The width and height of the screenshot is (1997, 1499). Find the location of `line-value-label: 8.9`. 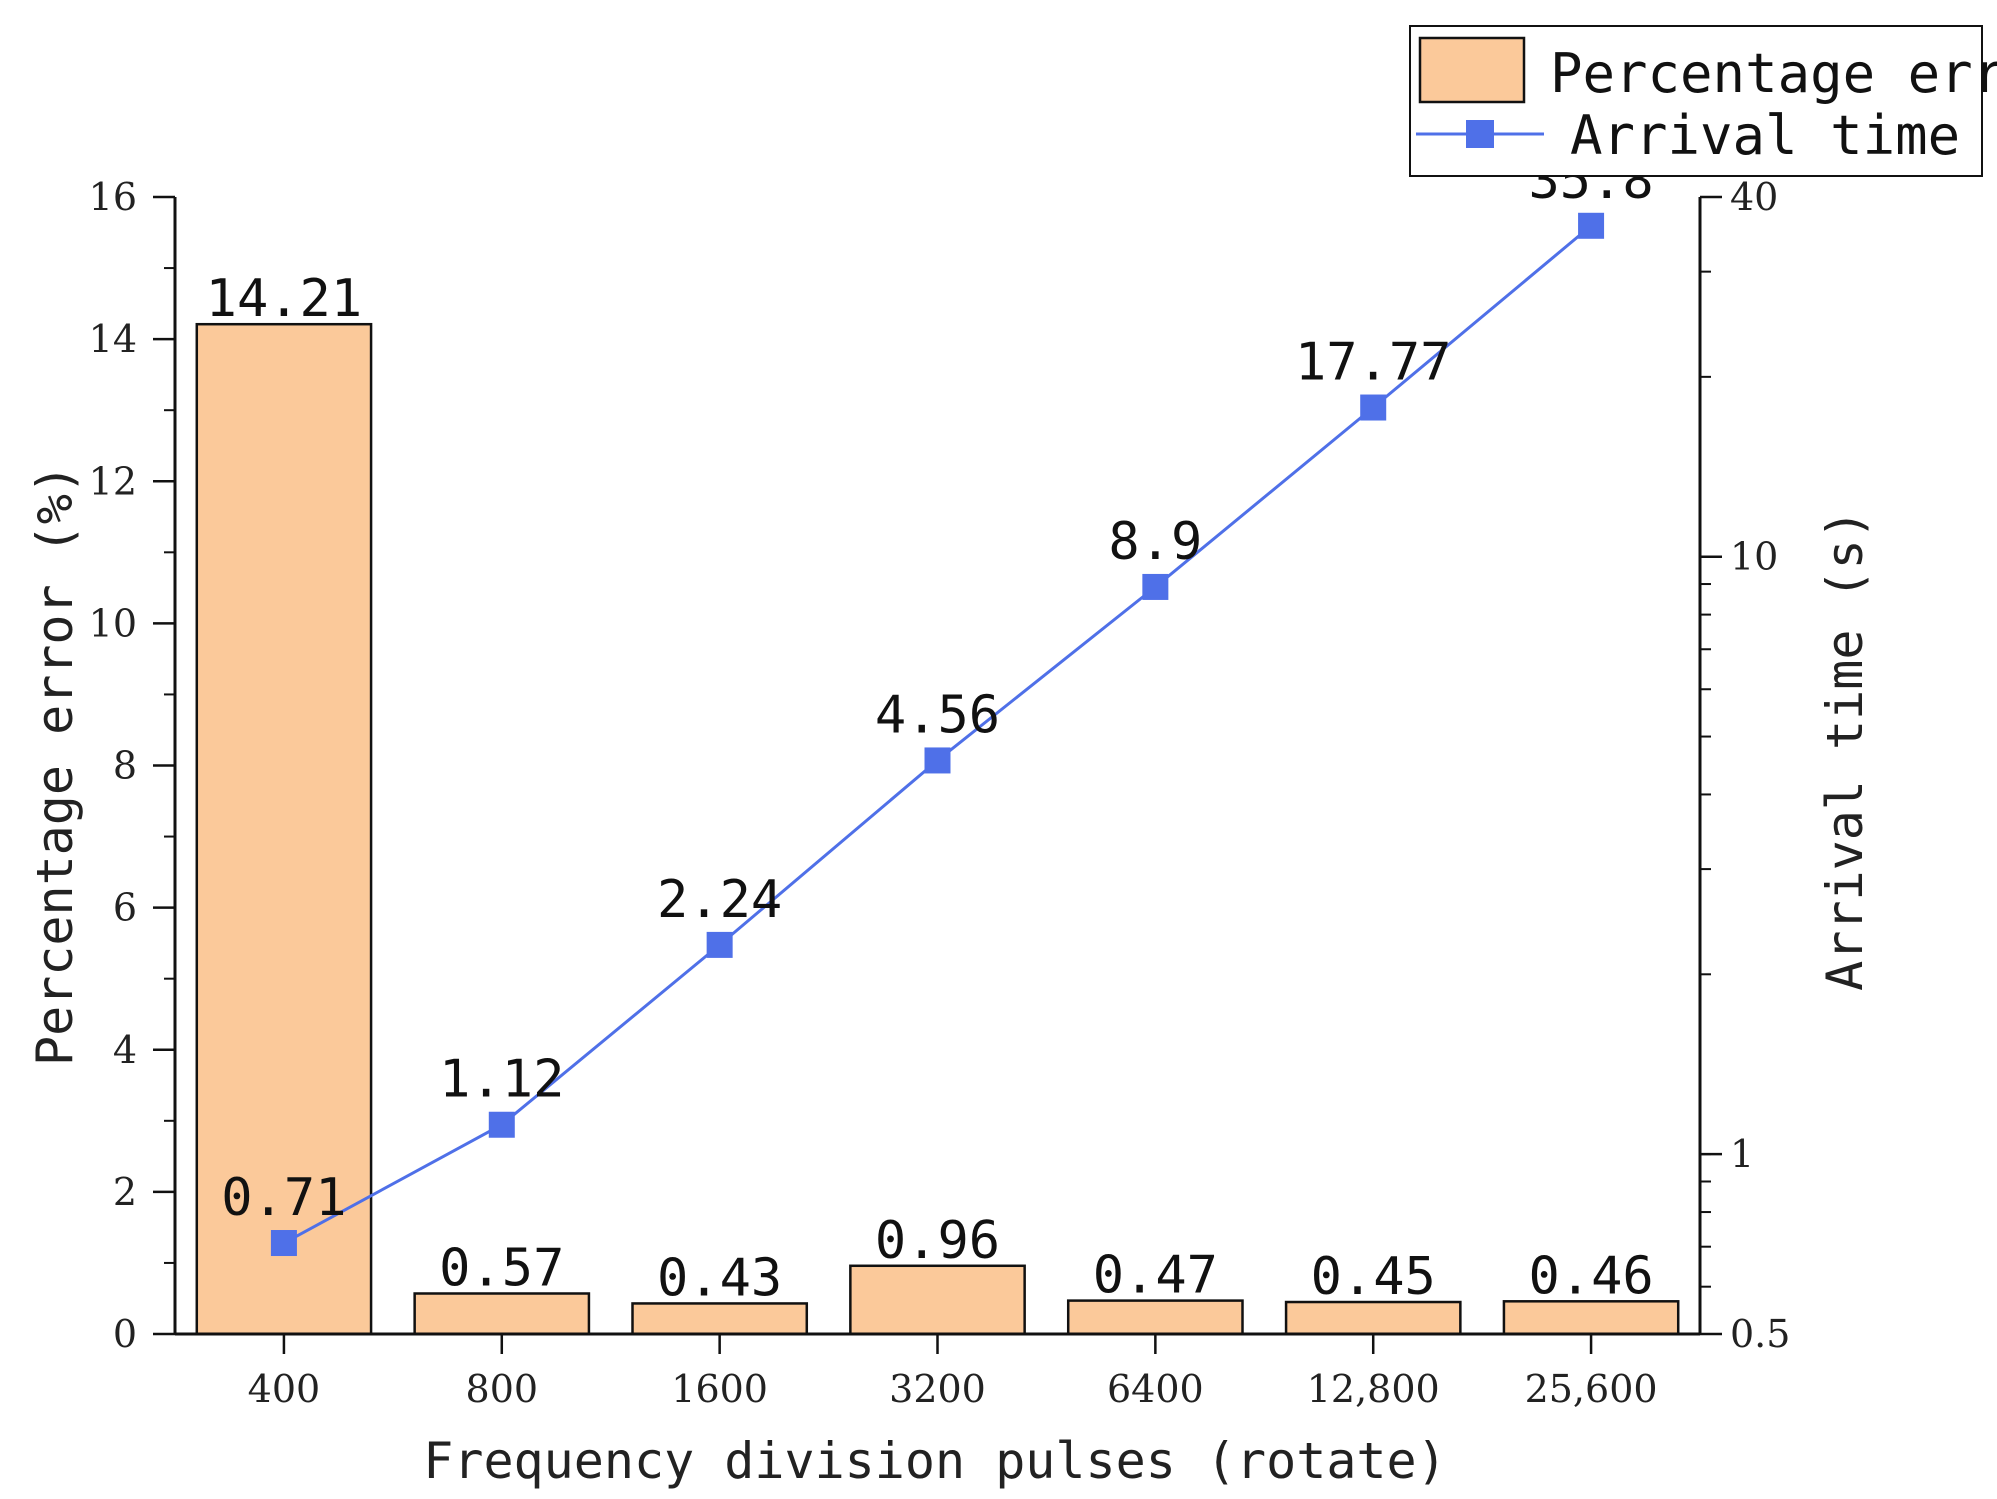

line-value-label: 8.9 is located at coordinates (1155, 542).